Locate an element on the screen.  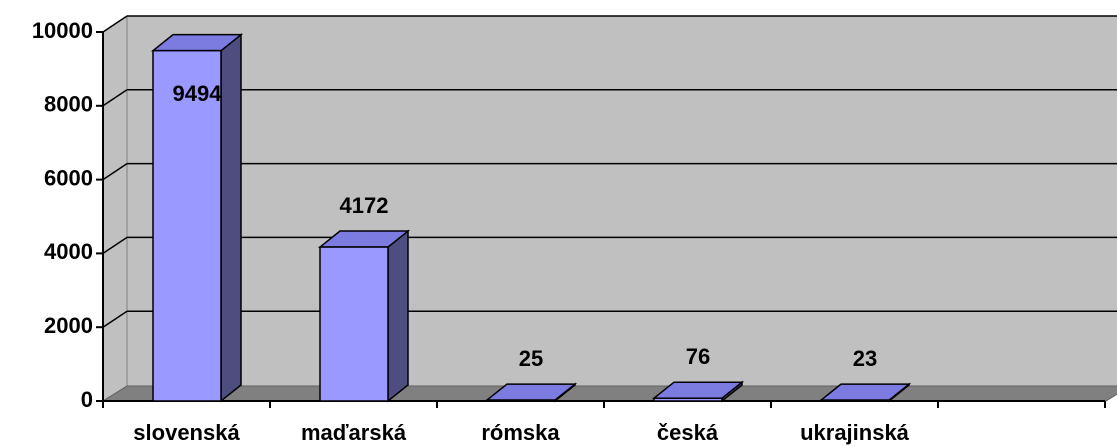
value-label: 23 is located at coordinates (865, 358).